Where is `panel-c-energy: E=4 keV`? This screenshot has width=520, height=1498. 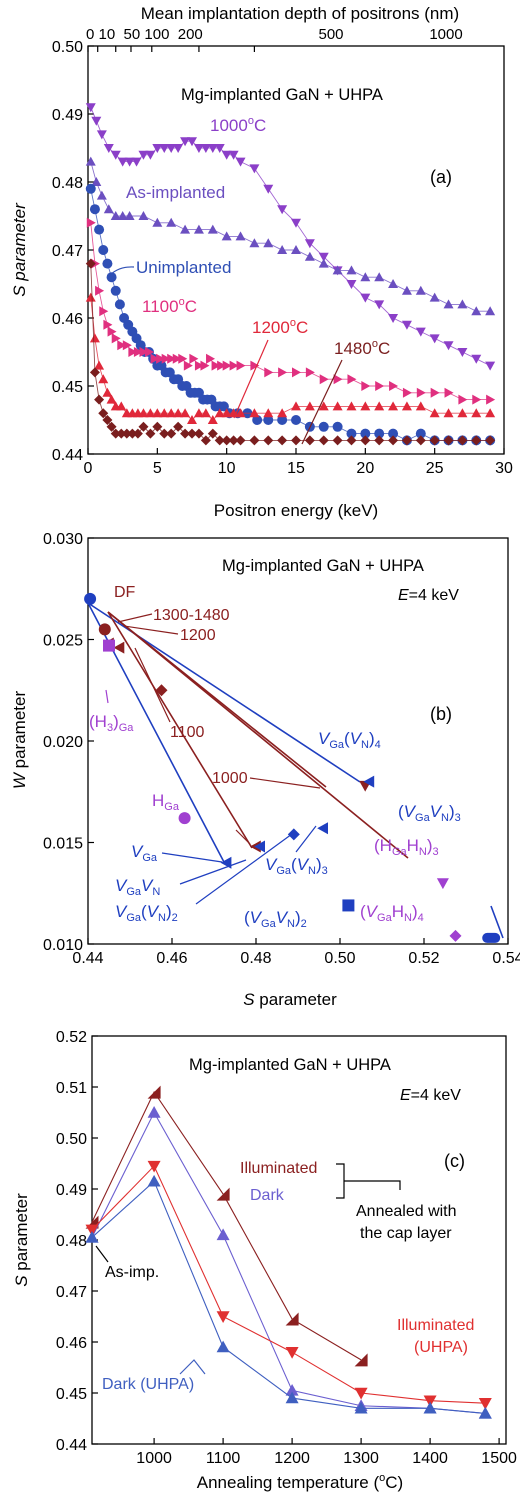
panel-c-energy: E=4 keV is located at coordinates (430, 1095).